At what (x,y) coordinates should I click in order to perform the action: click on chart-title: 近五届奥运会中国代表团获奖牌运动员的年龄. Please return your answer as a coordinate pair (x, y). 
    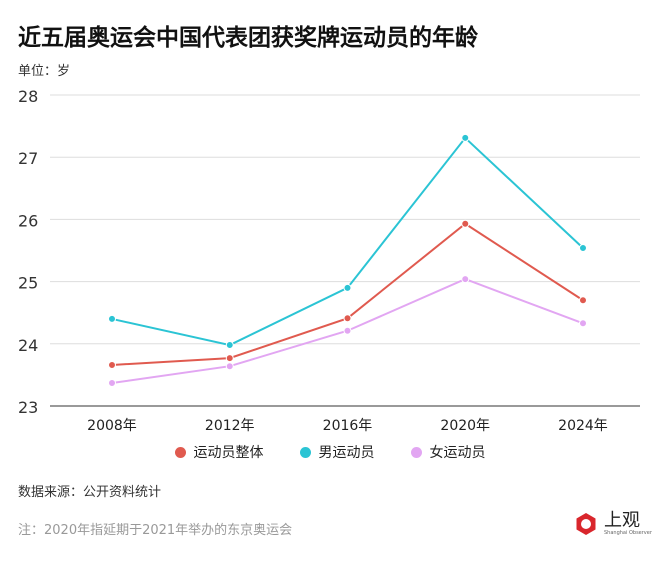
    Looking at the image, I should click on (248, 38).